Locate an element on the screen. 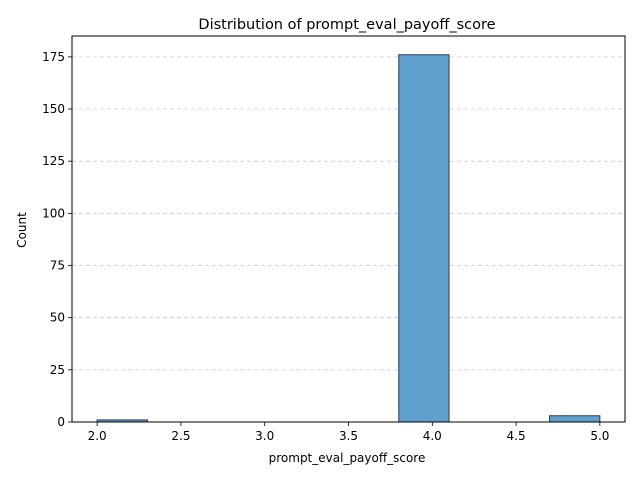  x-tick-label-0: 2.0 is located at coordinates (97, 436).